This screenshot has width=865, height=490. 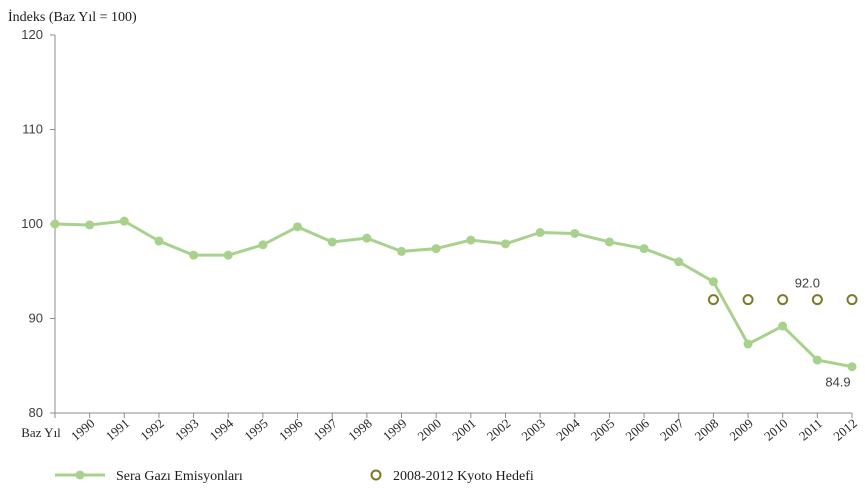 I want to click on x-tick-label: 2008, so click(x=707, y=429).